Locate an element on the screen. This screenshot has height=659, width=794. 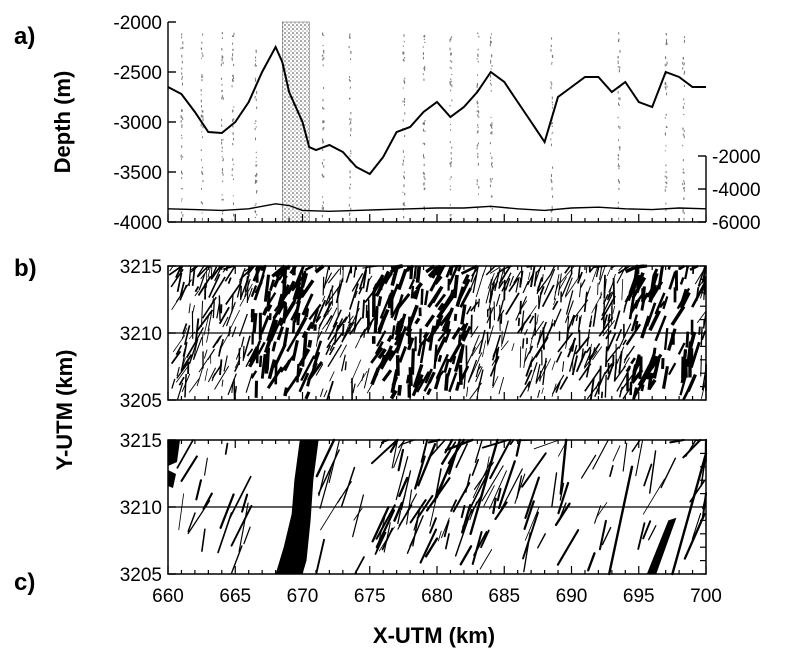
panel-a-ytick-label: -2000 is located at coordinates (137, 23).